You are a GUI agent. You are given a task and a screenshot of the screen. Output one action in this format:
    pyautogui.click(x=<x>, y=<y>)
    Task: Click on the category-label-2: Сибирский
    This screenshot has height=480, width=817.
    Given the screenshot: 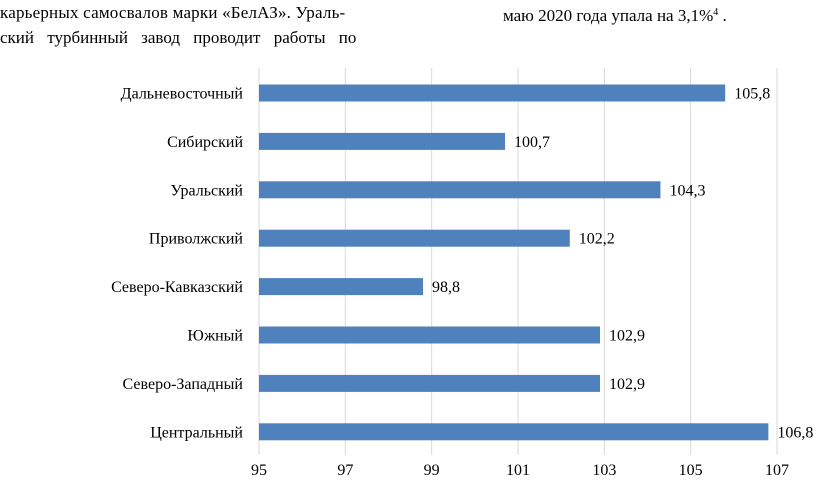 What is the action you would take?
    pyautogui.click(x=205, y=142)
    